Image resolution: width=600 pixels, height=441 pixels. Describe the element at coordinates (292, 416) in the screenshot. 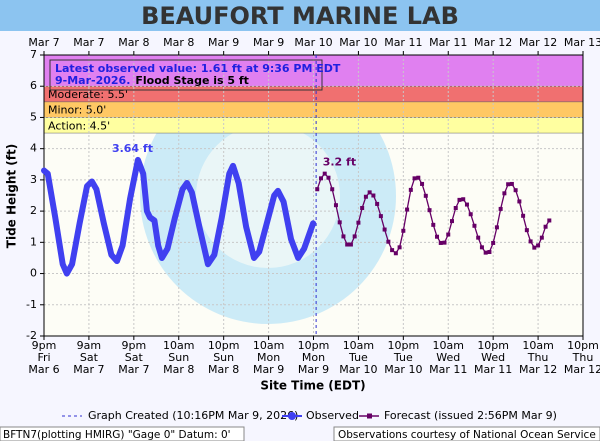

I see `legend-swatch` at that location.